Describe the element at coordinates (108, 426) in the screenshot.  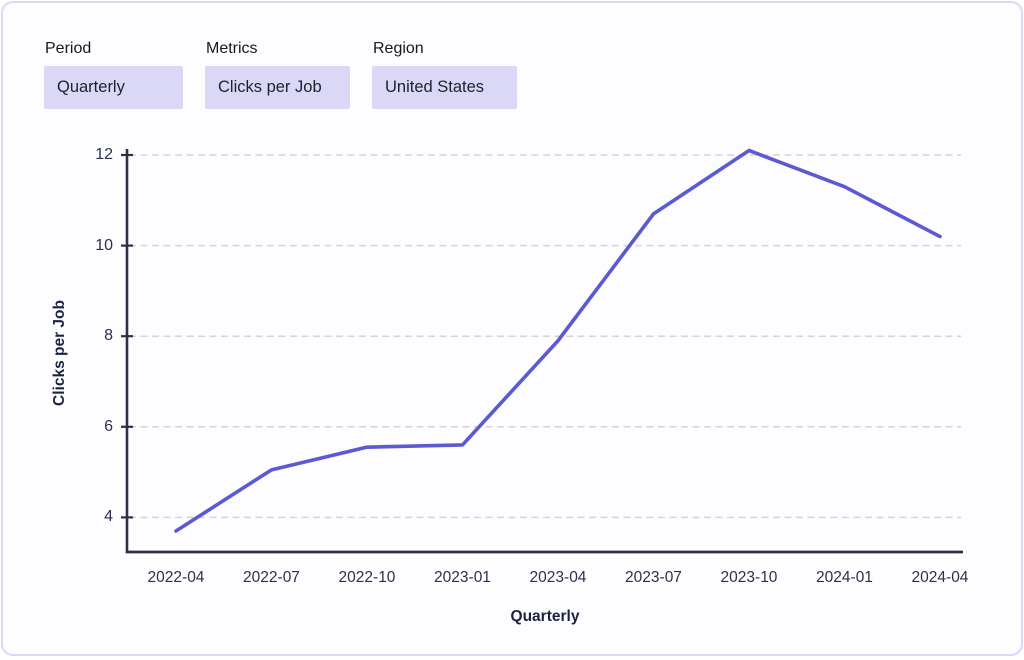
I see `y-tick-label: 6` at that location.